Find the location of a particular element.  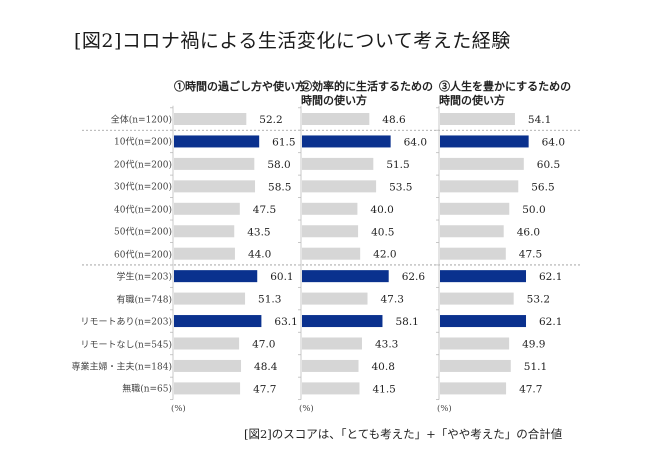

data-label: 56.5 is located at coordinates (542, 187).